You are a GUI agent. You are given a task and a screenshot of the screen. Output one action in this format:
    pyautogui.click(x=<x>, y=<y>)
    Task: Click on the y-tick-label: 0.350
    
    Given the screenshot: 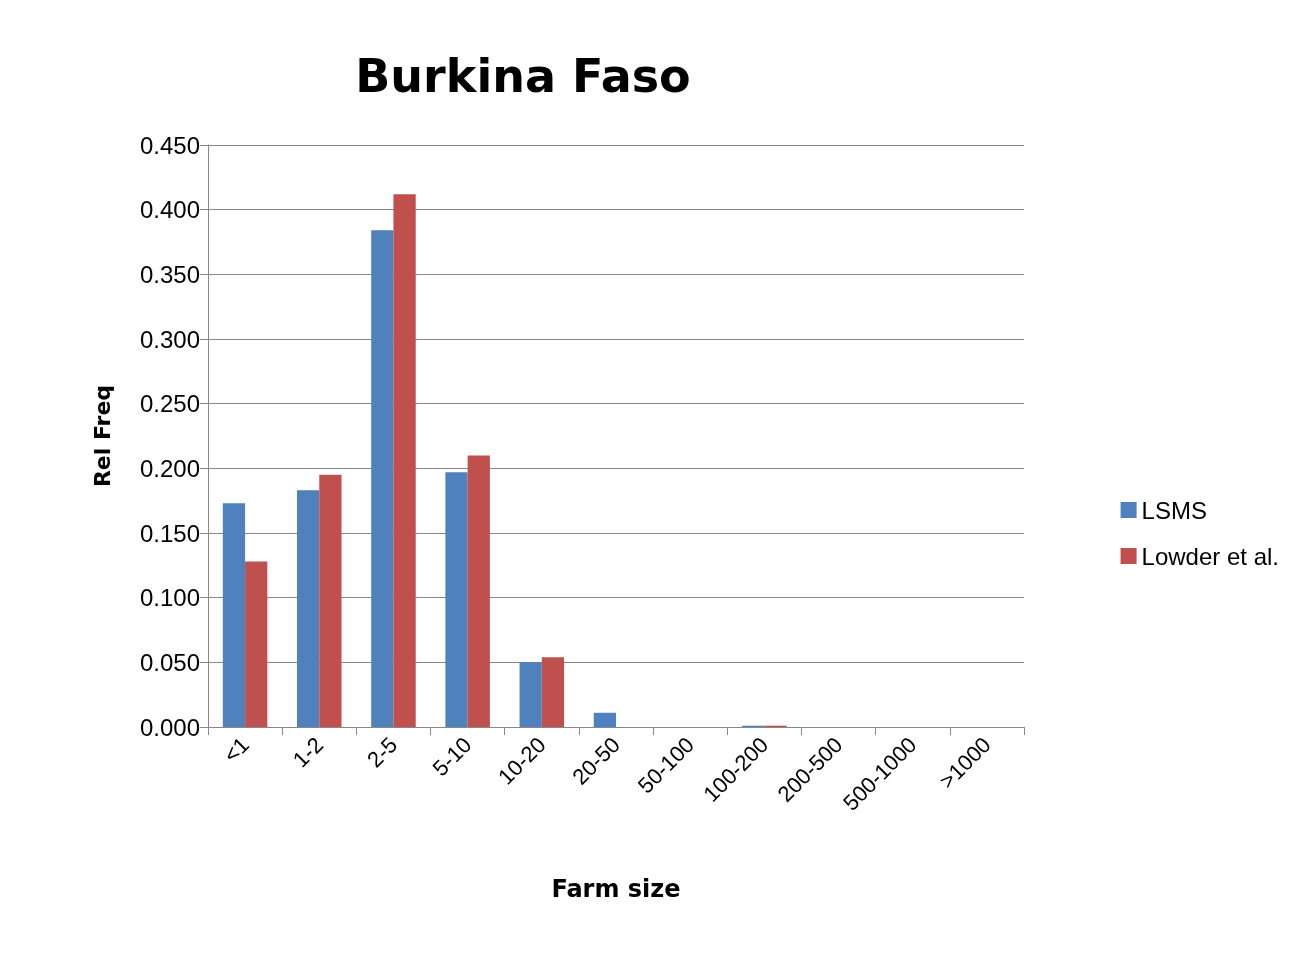 What is the action you would take?
    pyautogui.click(x=169, y=274)
    